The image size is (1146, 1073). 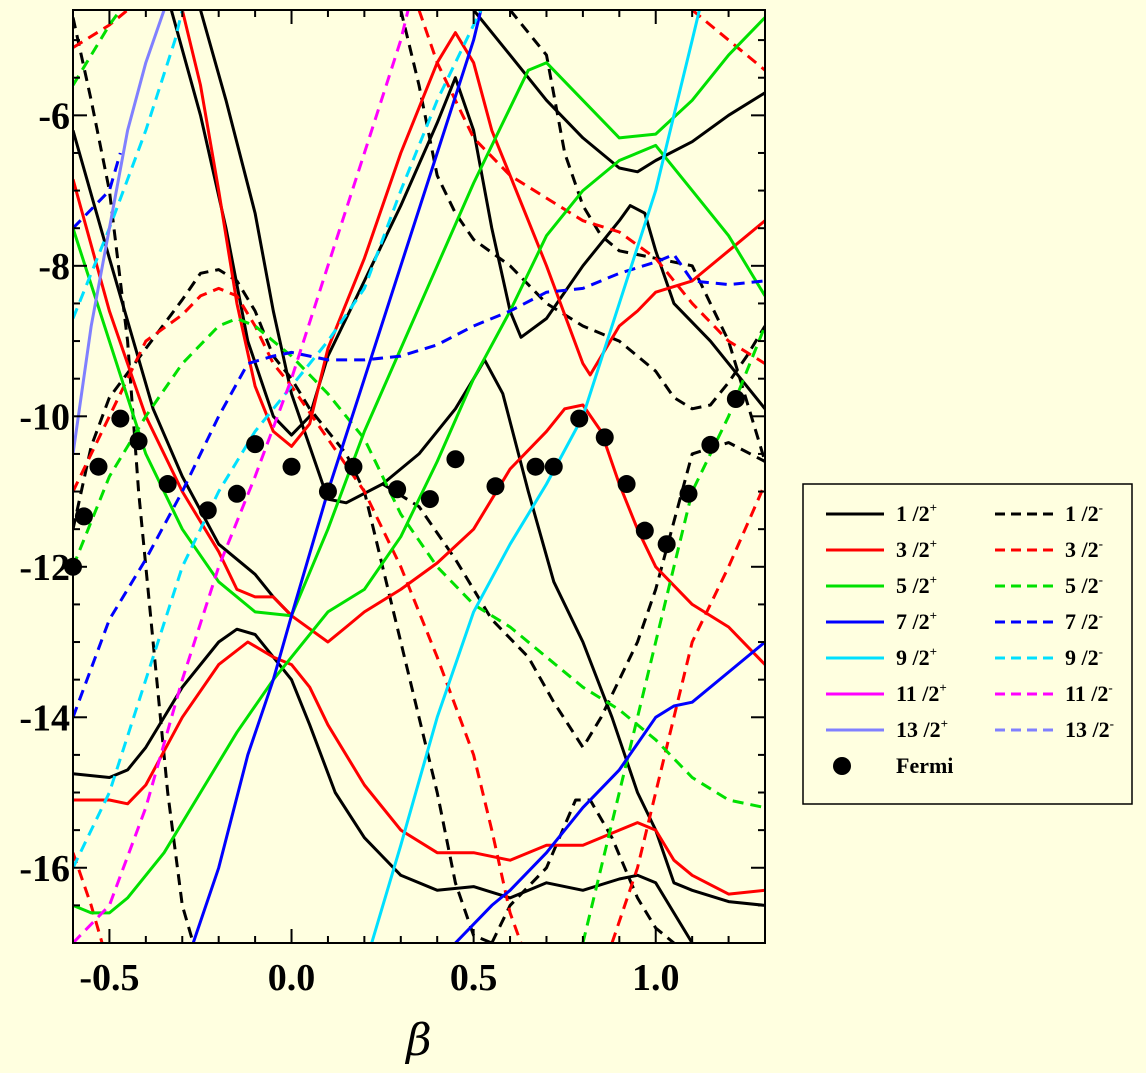 I want to click on legend-label: 7 /2-, so click(x=1084, y=621).